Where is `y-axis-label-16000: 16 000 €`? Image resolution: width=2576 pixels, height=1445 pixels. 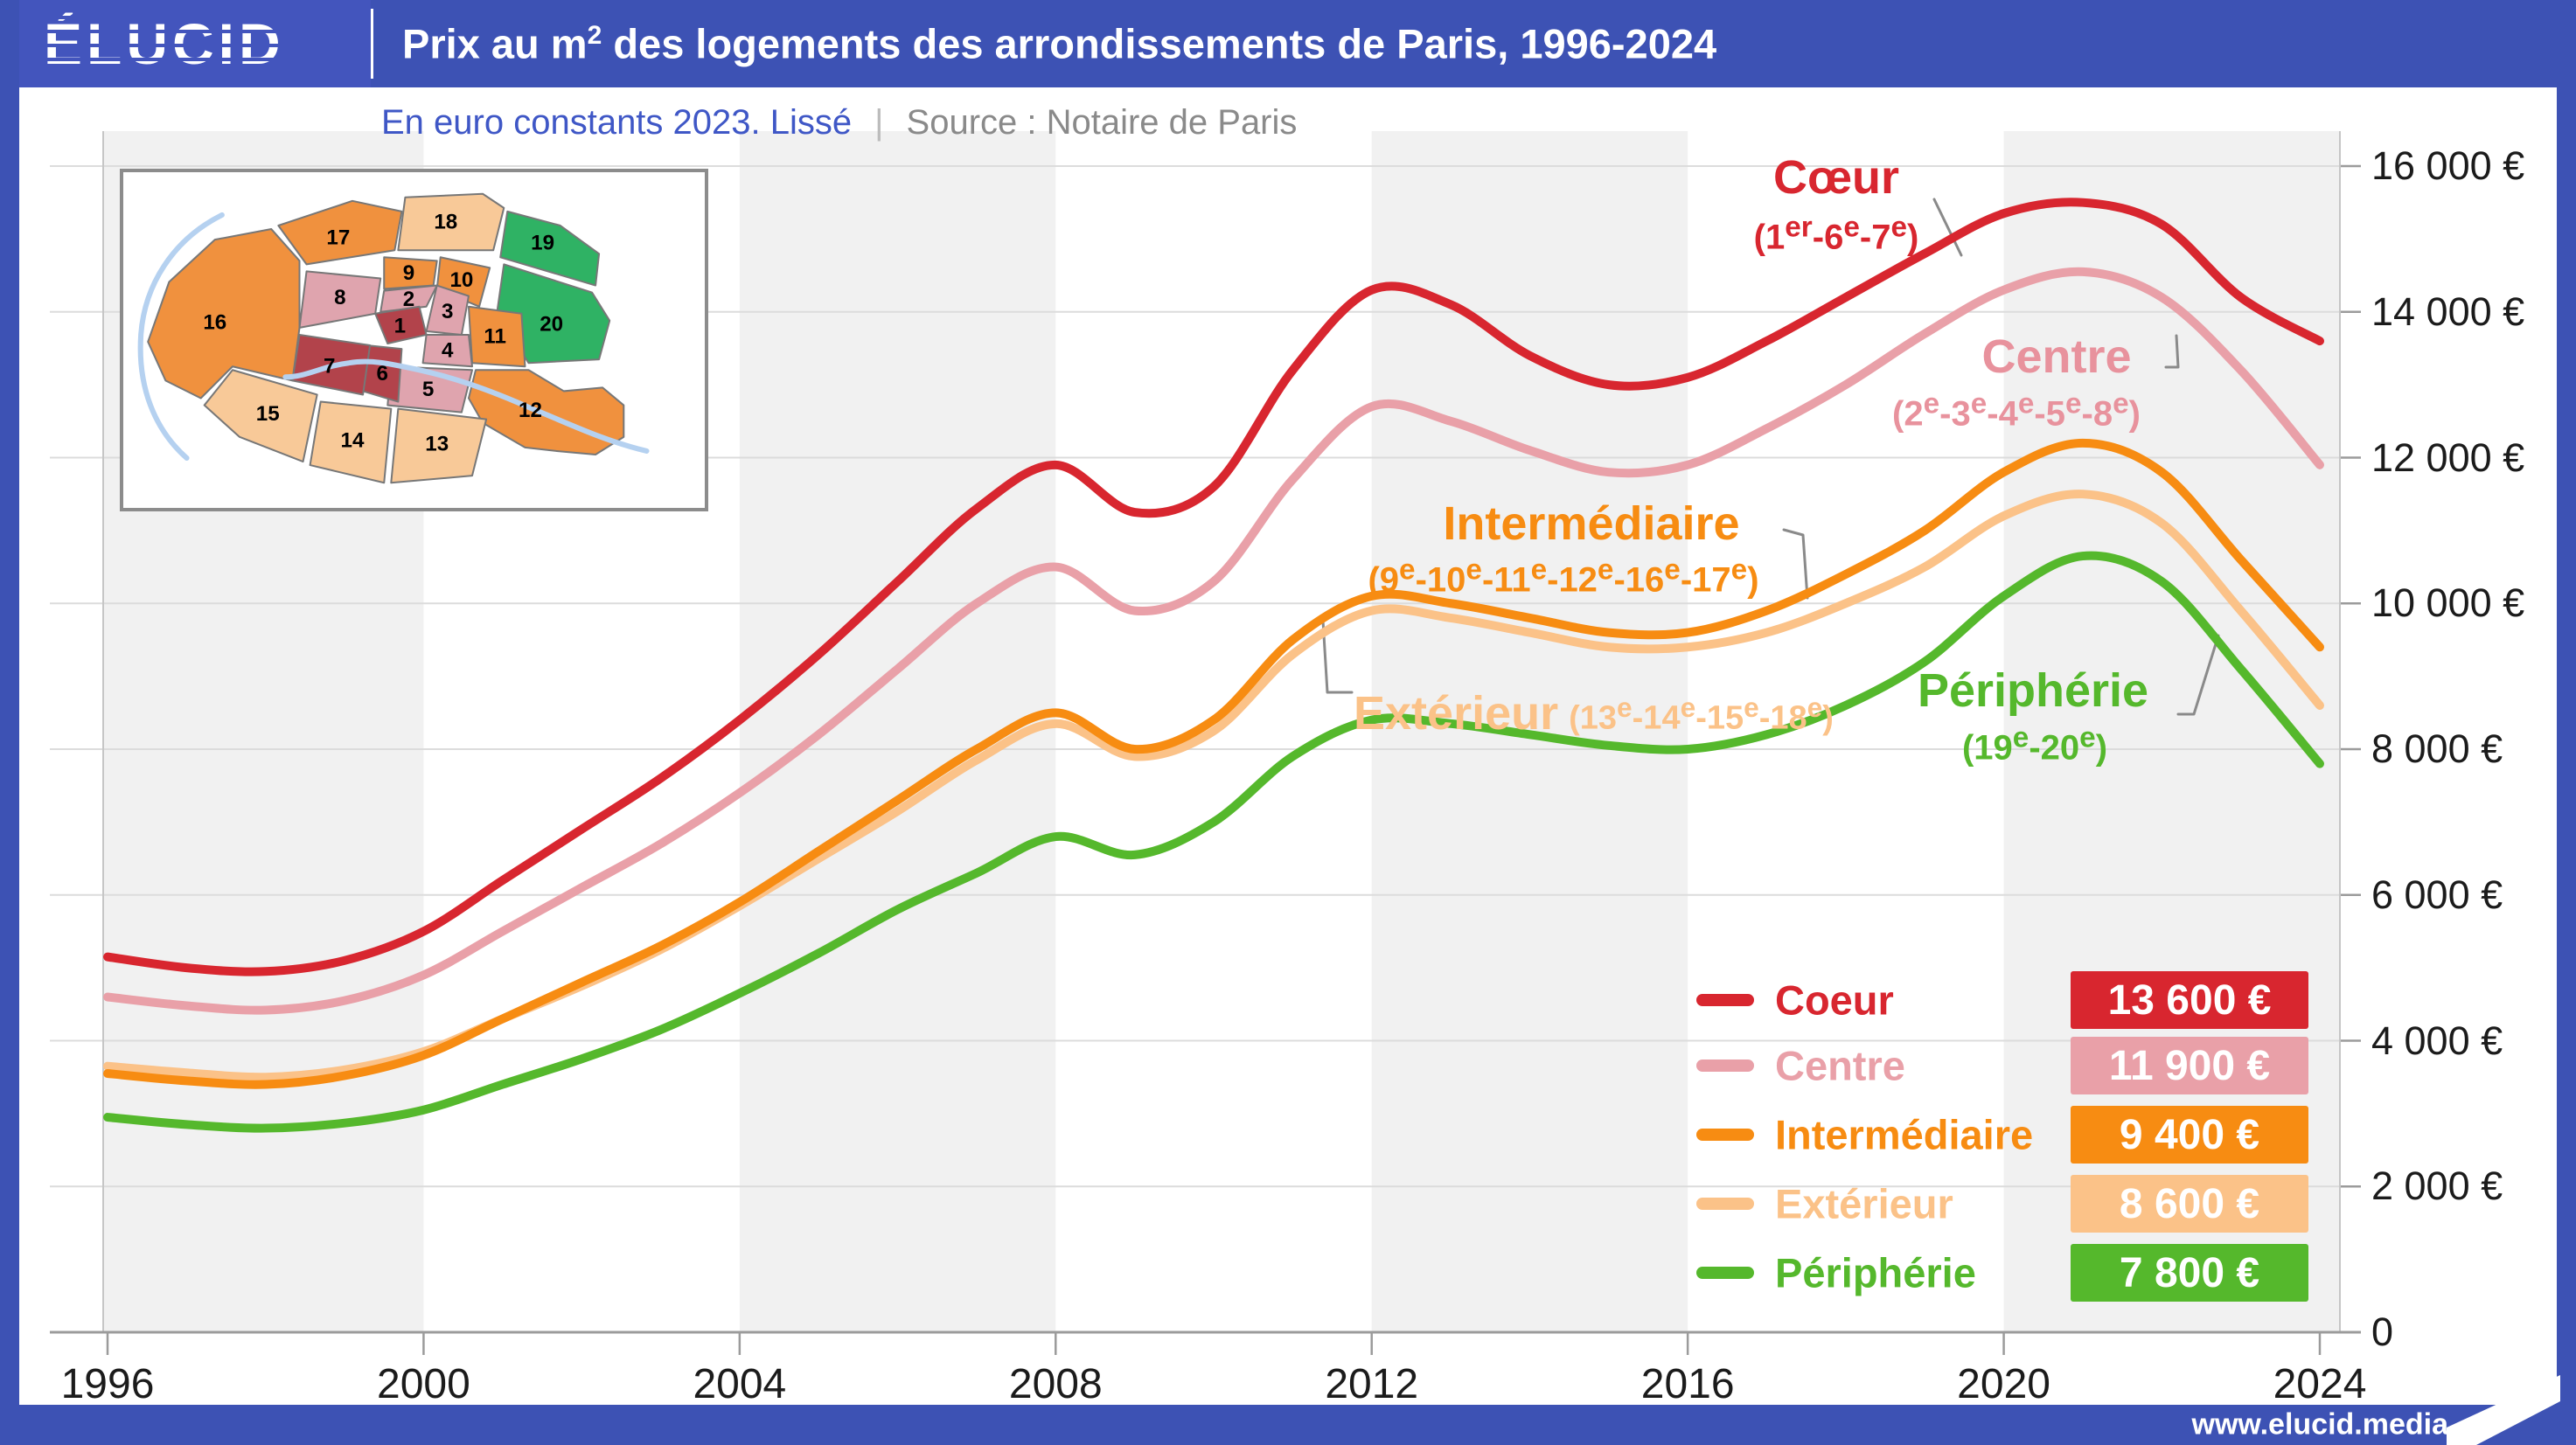 y-axis-label-16000: 16 000 € is located at coordinates (2448, 165).